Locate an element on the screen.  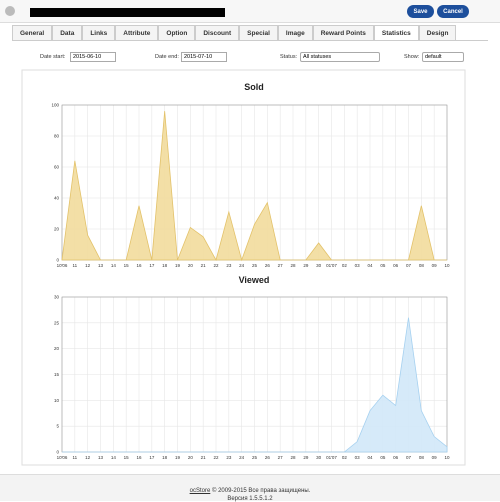
x-tick-label: 15 is located at coordinates (127, 265).